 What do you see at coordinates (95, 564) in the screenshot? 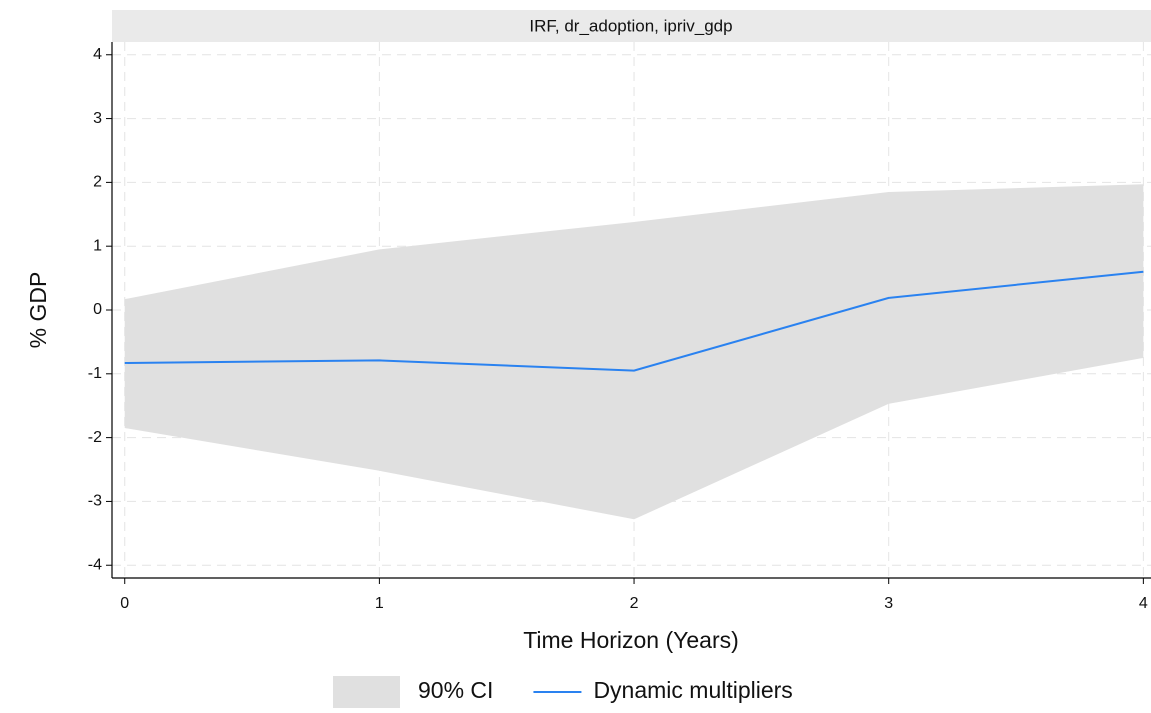
I see `y-tick-label: -4` at bounding box center [95, 564].